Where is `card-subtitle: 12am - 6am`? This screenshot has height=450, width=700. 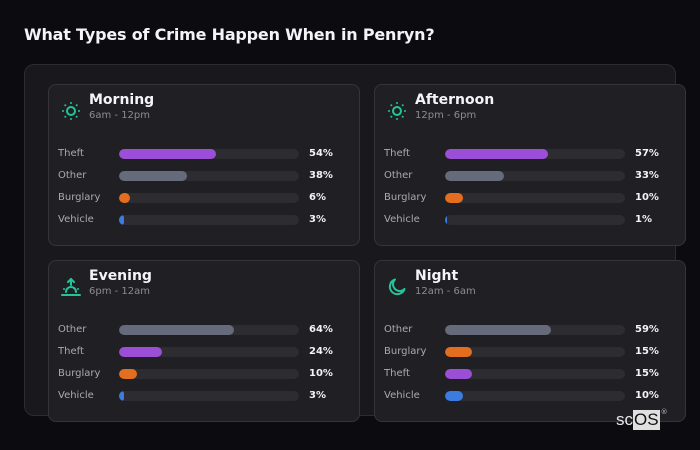
card-subtitle: 12am - 6am is located at coordinates (445, 291).